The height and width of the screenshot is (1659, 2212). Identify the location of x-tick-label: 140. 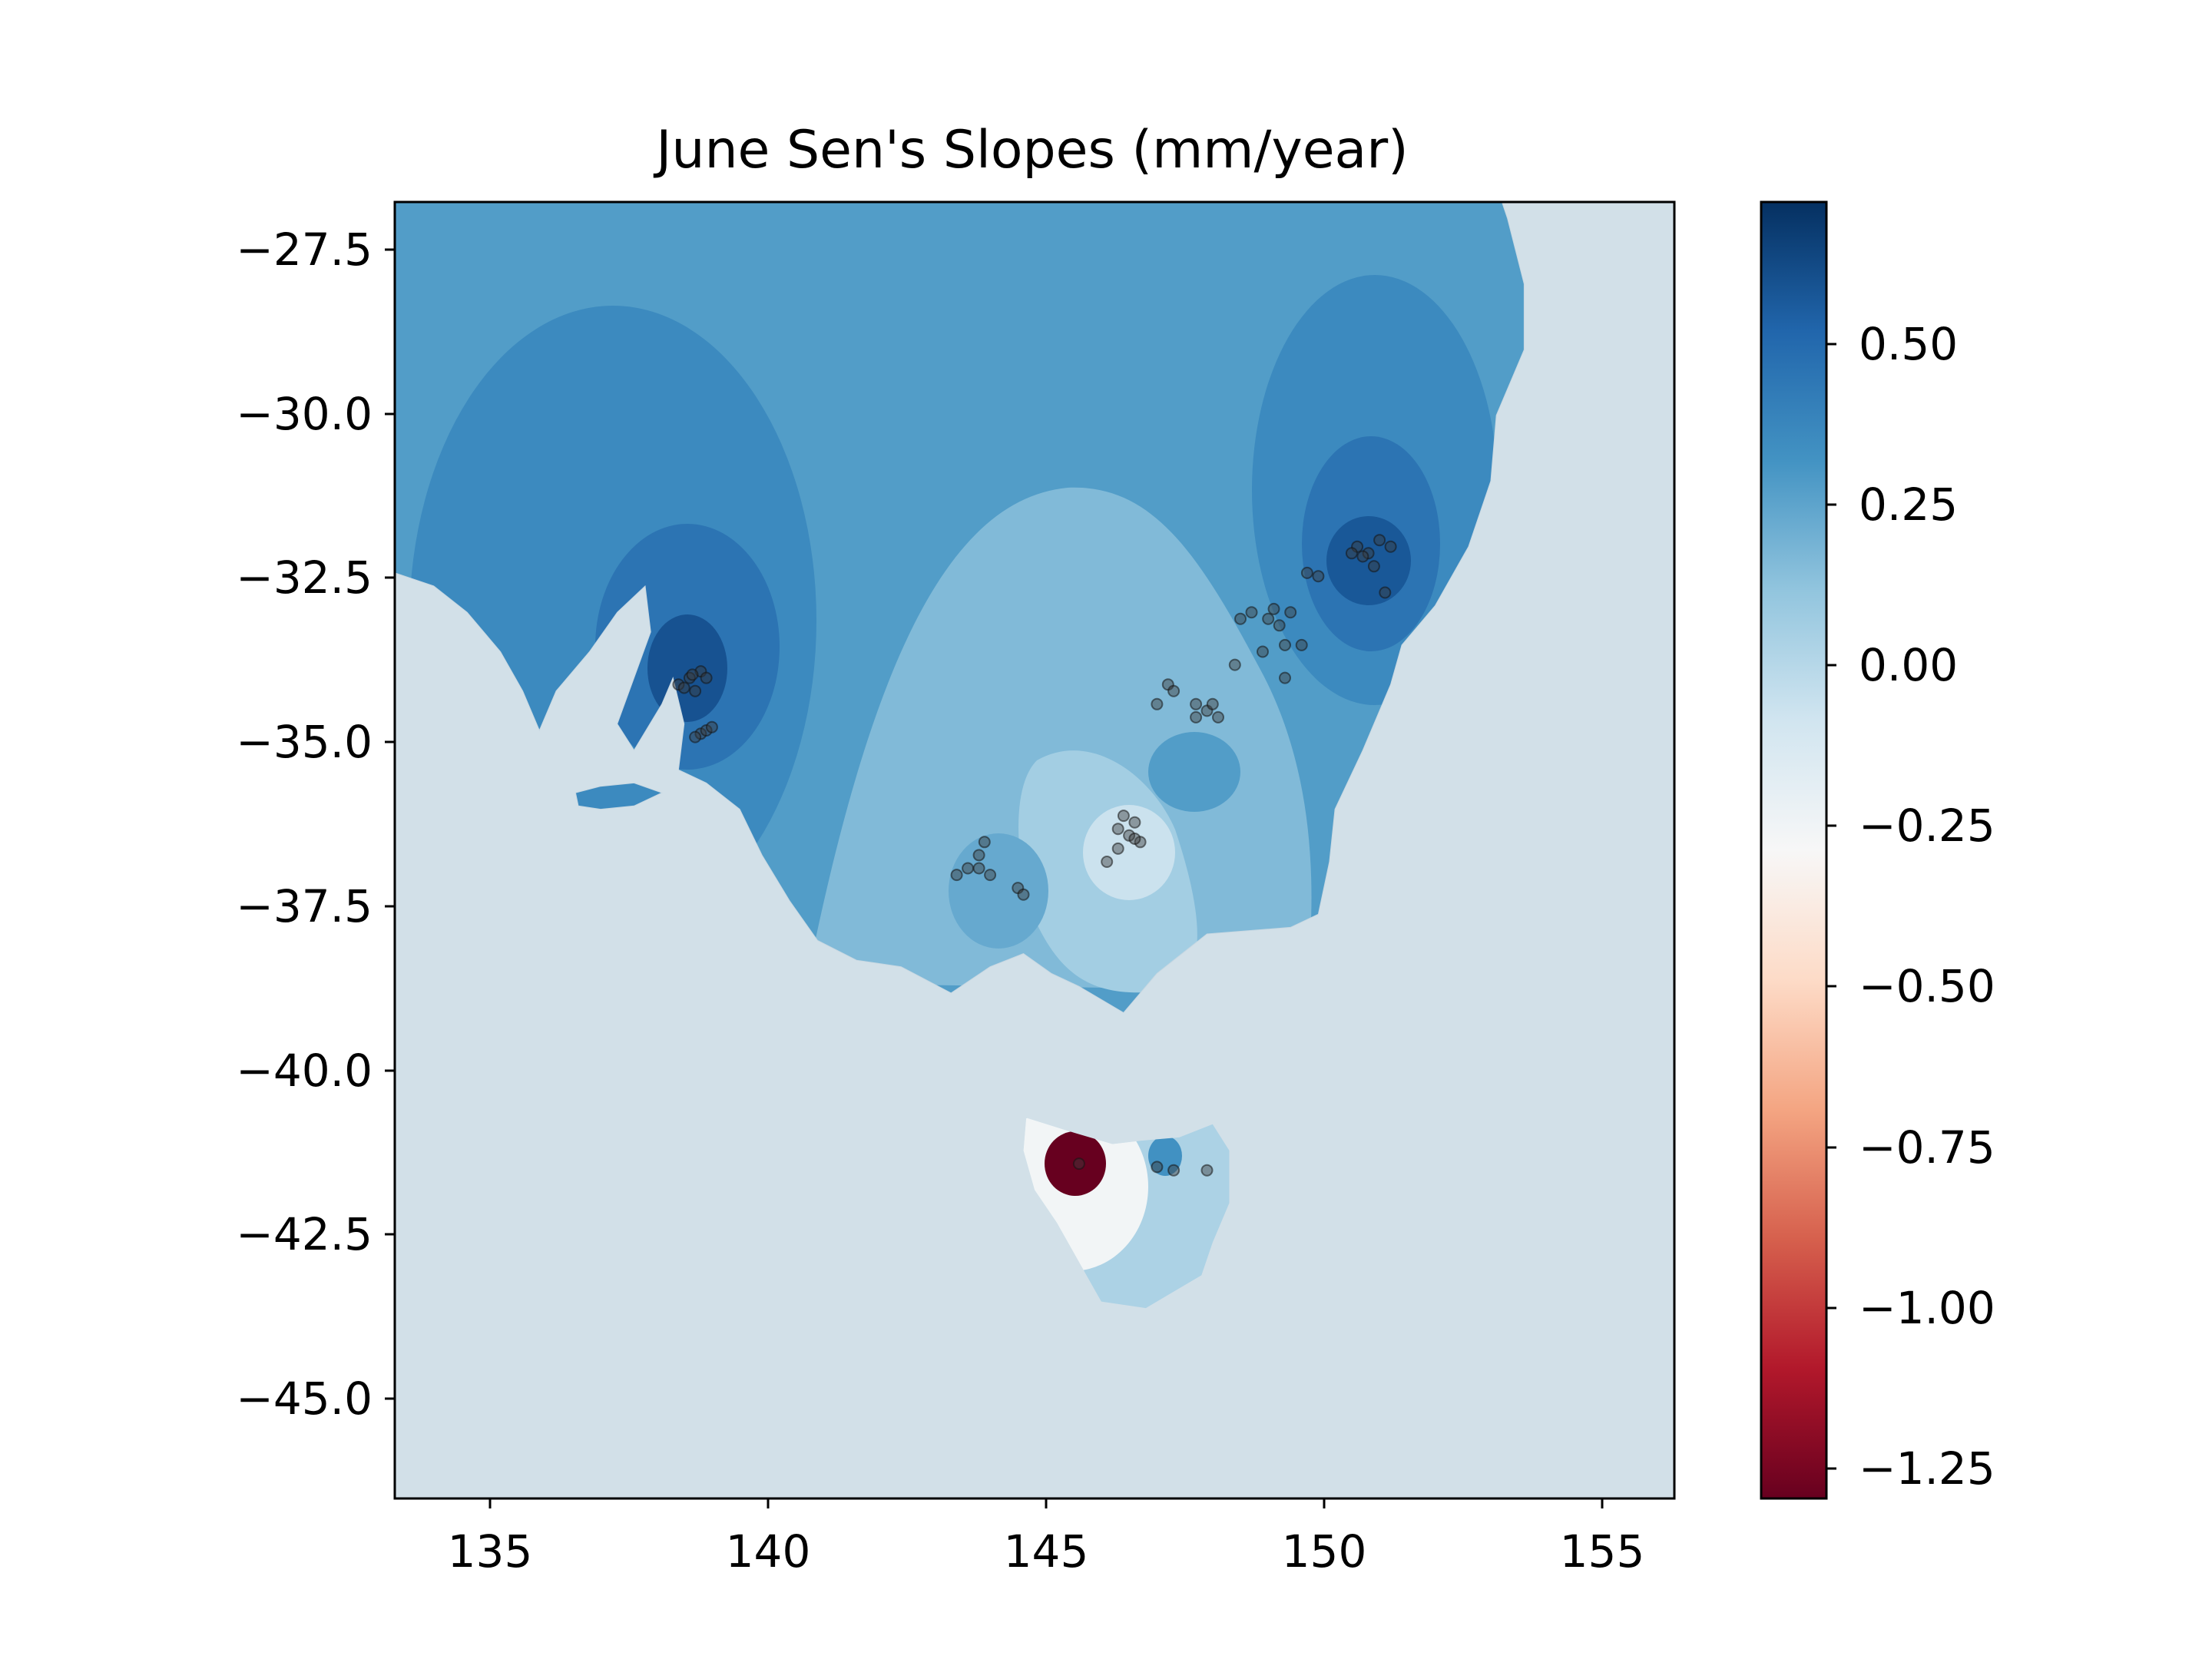
(768, 1551).